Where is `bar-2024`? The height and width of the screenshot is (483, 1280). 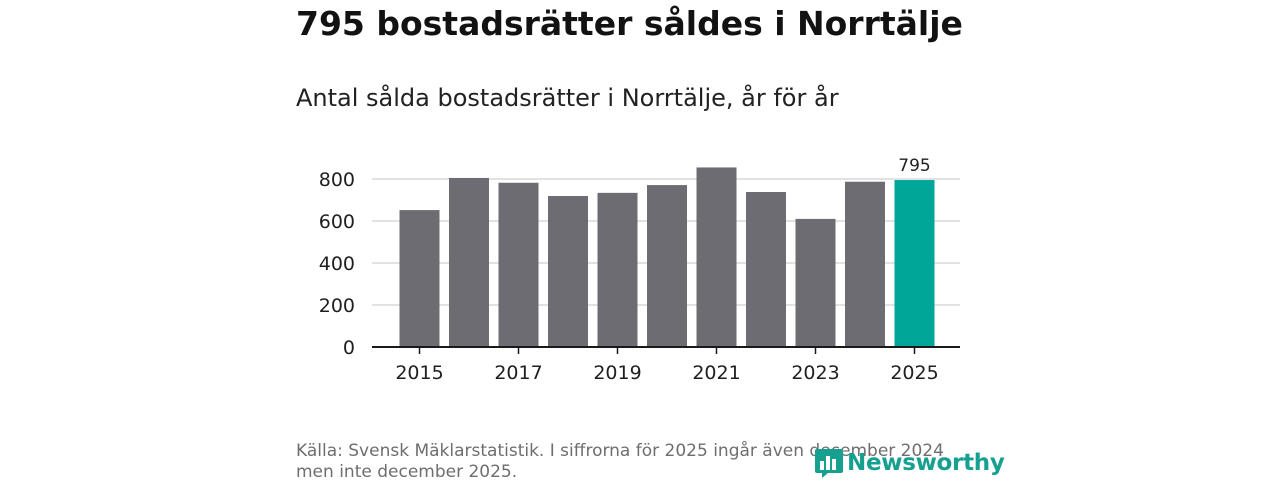 bar-2024 is located at coordinates (865, 264).